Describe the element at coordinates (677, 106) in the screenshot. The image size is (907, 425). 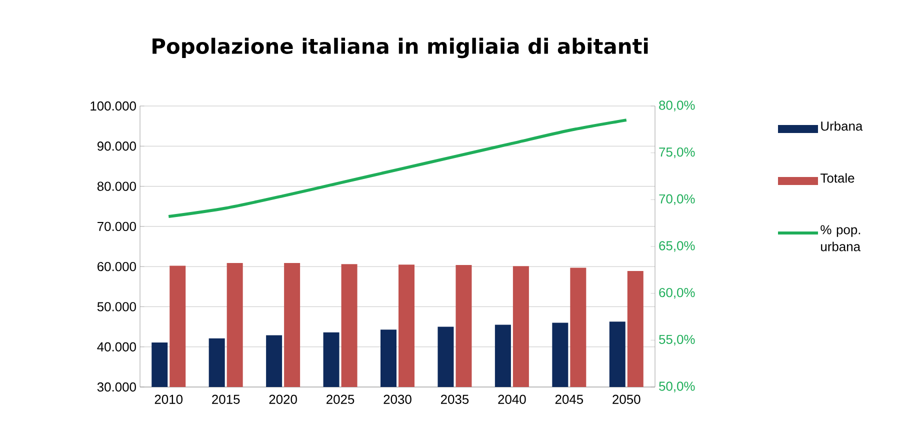
I see `y2-tick-label: 80,0%` at that location.